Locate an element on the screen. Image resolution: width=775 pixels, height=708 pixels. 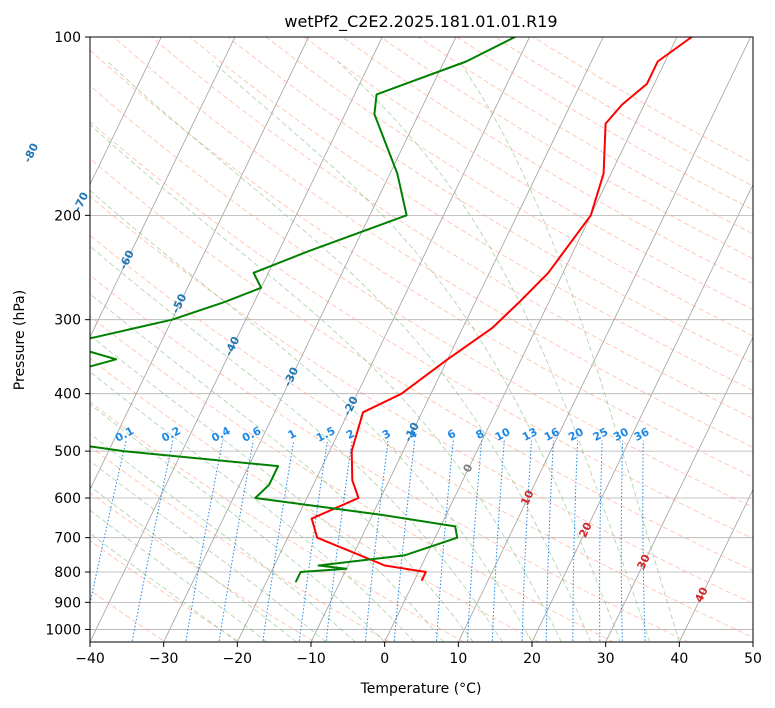
y-tick-label: 200 is located at coordinates (67, 216).